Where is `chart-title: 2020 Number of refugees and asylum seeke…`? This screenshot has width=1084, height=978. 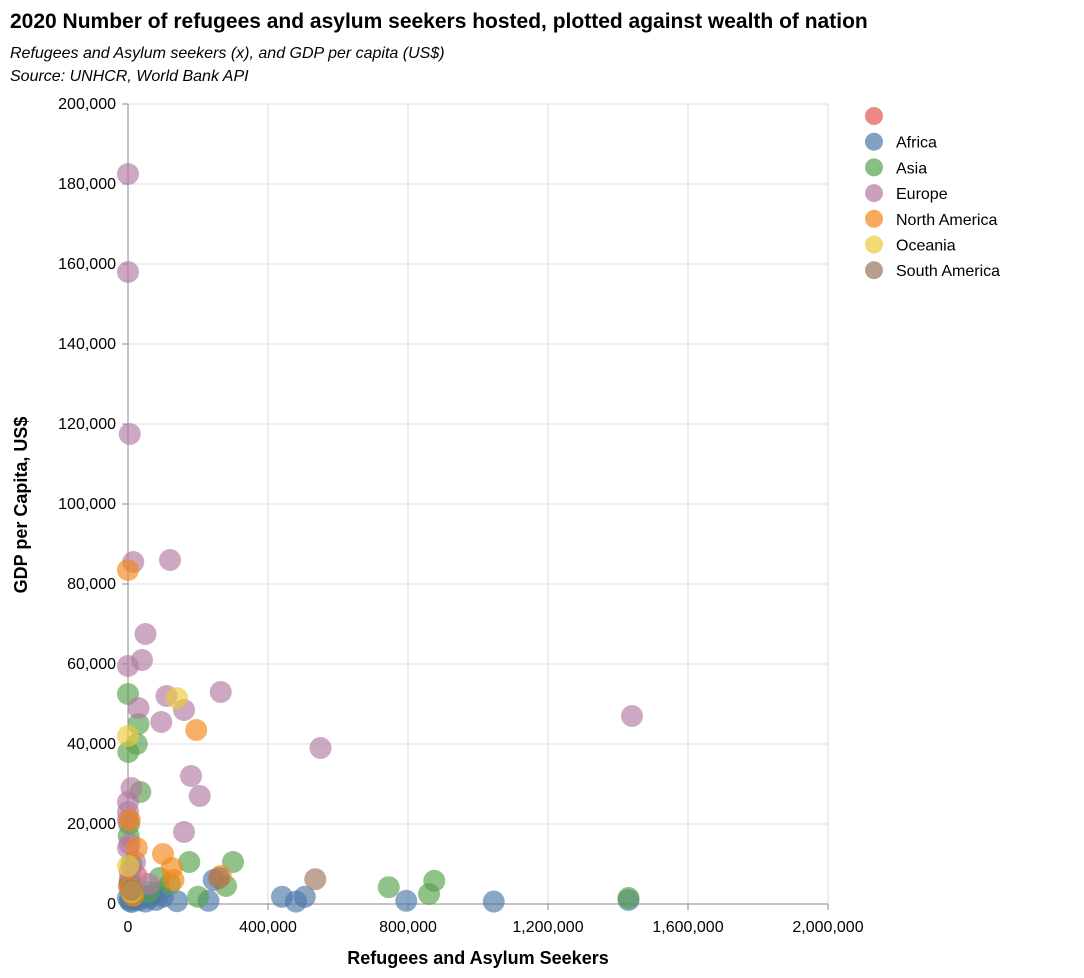
chart-title: 2020 Number of refugees and asylum seeke… is located at coordinates (439, 21).